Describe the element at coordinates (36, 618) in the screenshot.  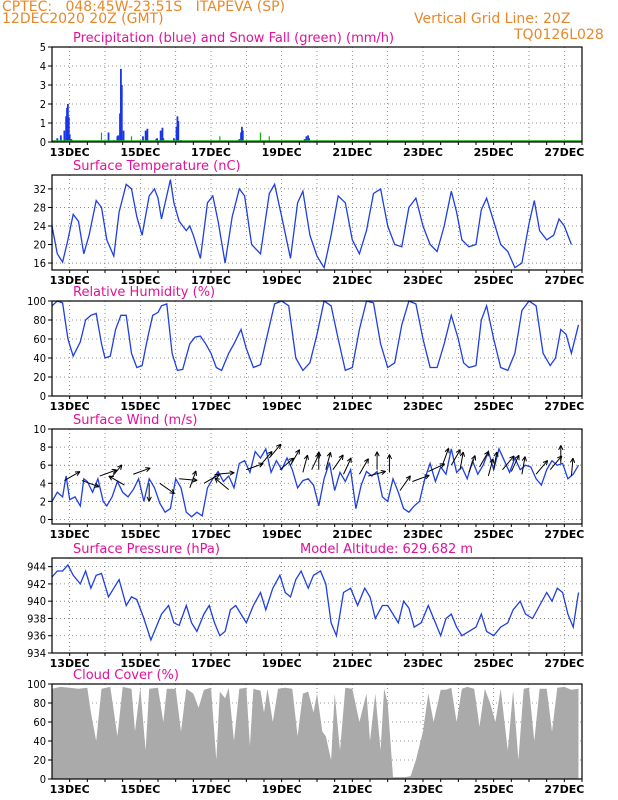
I see `y-tick-label: 938` at that location.